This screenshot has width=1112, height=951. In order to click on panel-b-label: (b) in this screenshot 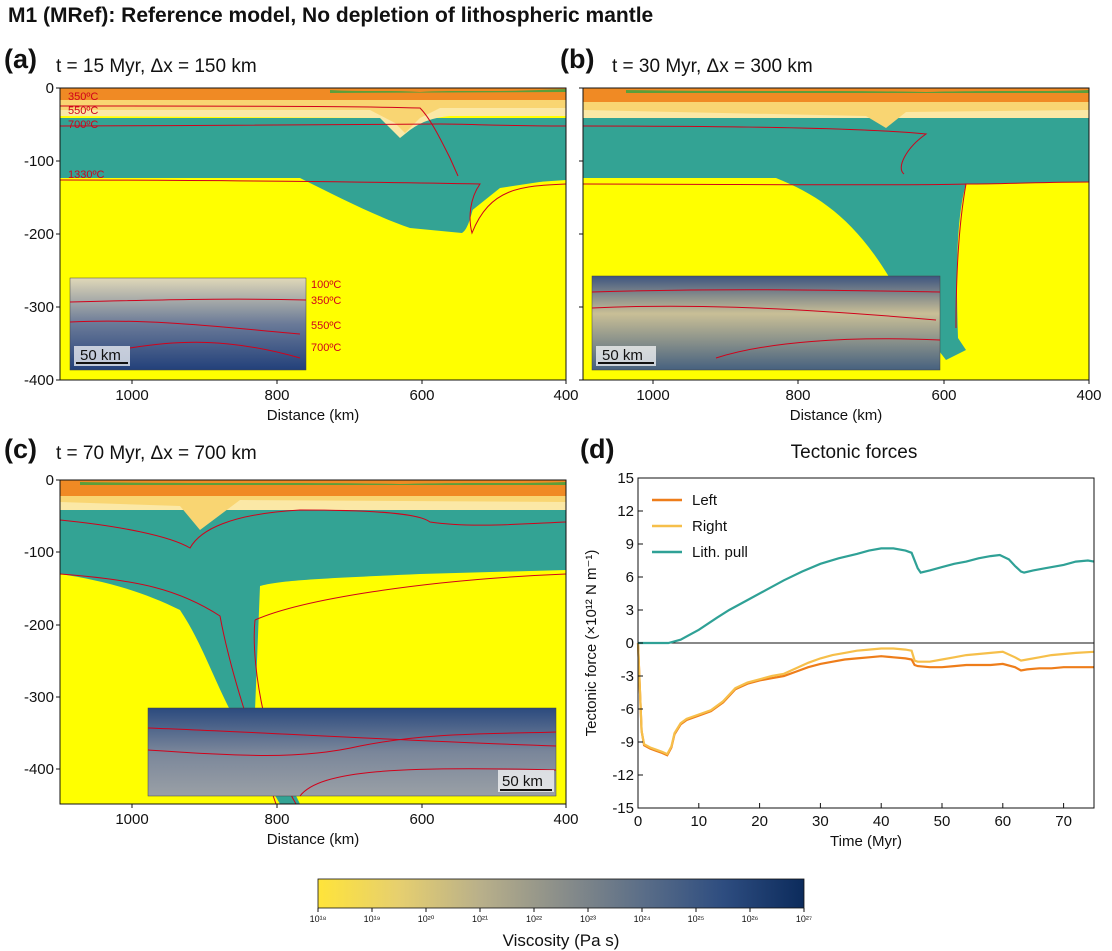, I will do `click(577, 59)`.